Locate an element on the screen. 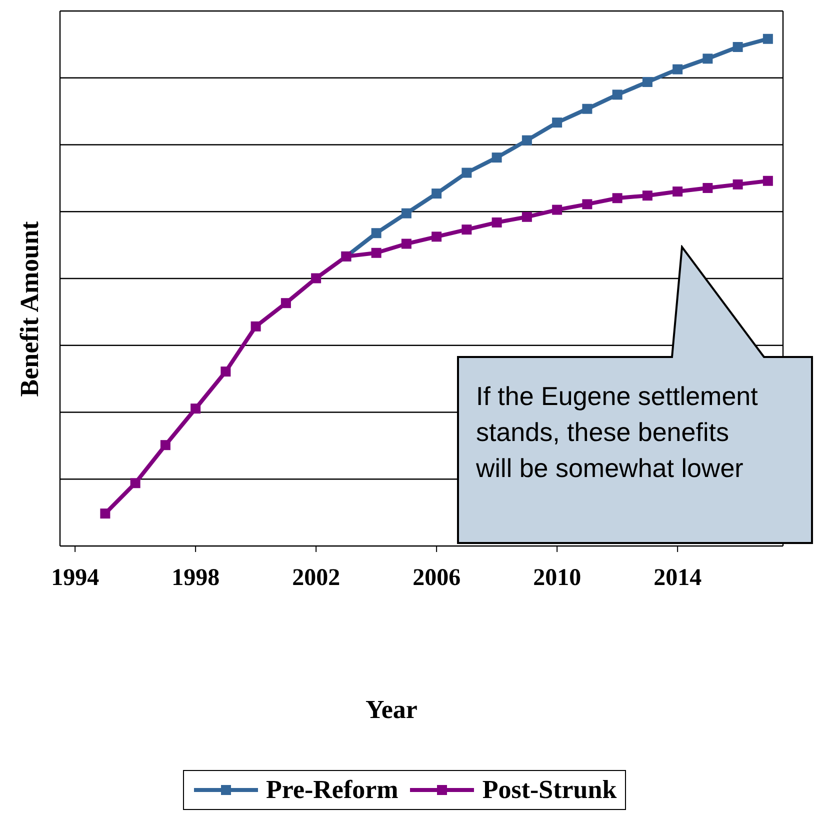  y-axis-title: Benefit Amount is located at coordinates (30, 308).